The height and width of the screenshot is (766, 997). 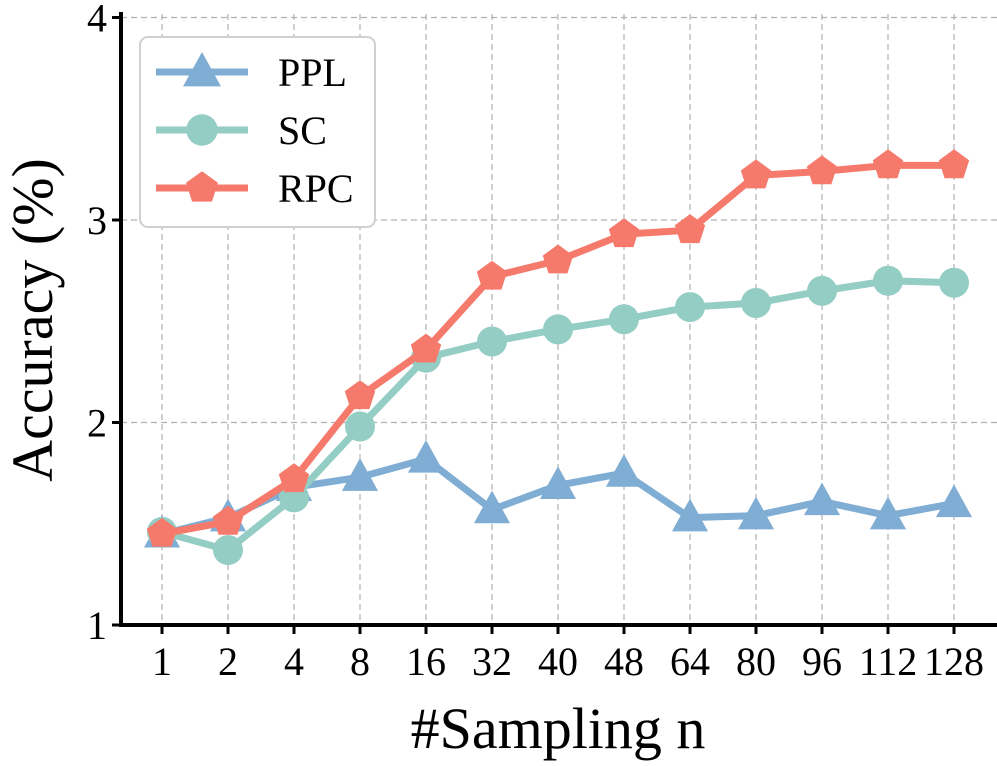 I want to click on legend-marker-ppl, so click(x=202, y=69).